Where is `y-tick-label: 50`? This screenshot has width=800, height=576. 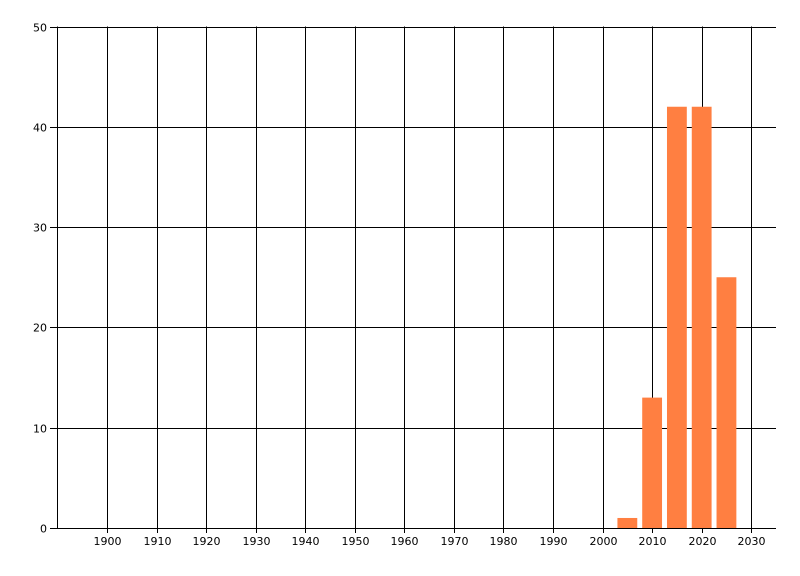 y-tick-label: 50 is located at coordinates (40, 28).